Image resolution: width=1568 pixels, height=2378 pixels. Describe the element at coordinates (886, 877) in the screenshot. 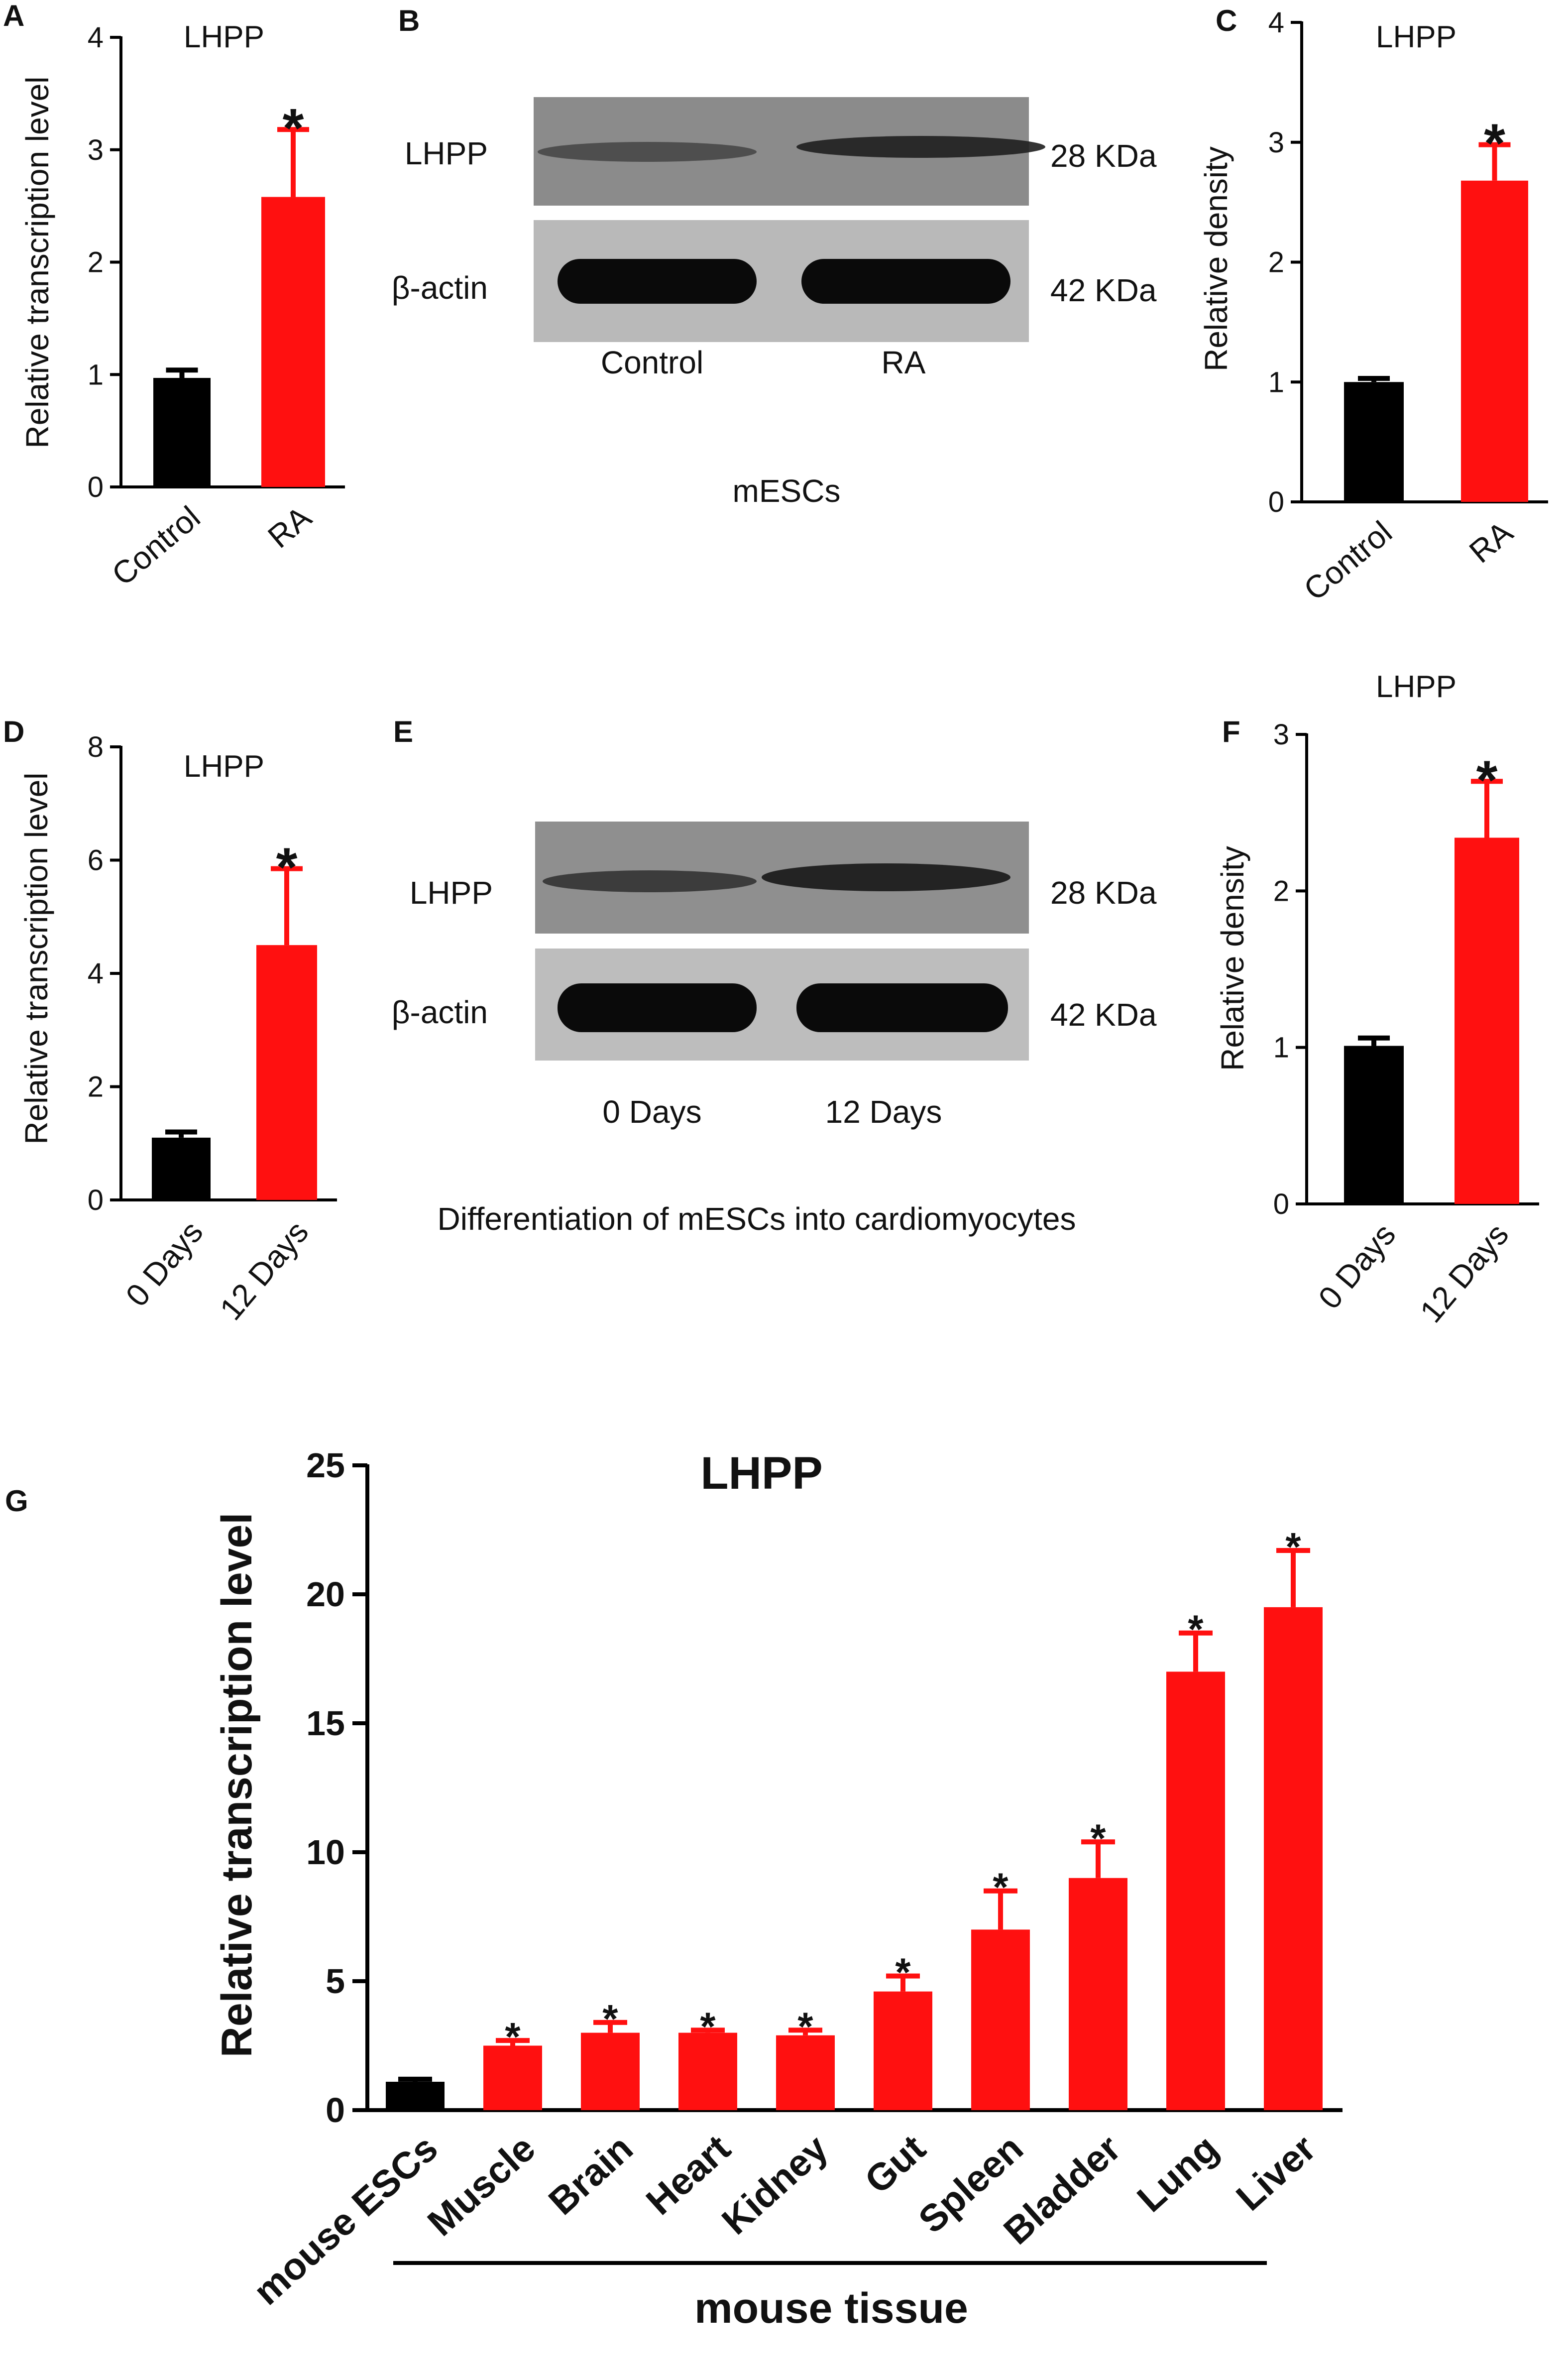

I see `blot-e-lhpp-band-12-days` at that location.